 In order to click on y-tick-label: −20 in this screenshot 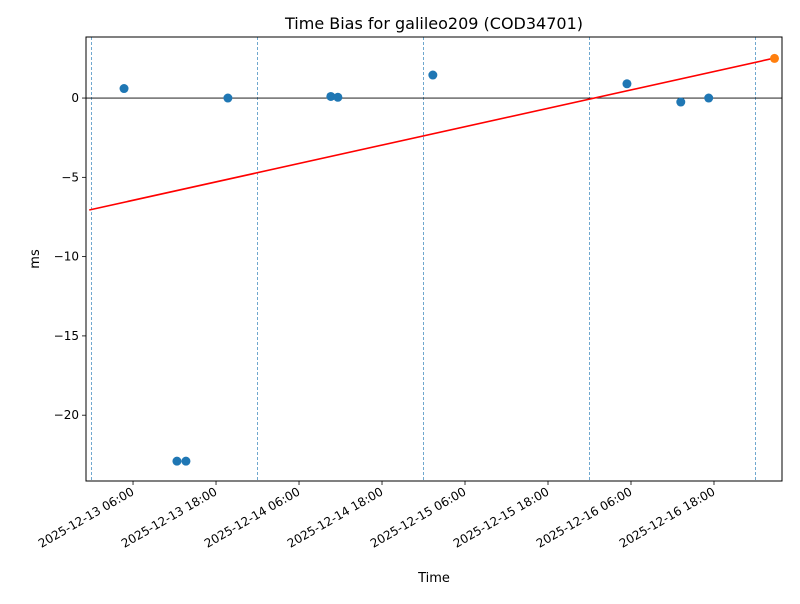, I will do `click(66, 415)`.